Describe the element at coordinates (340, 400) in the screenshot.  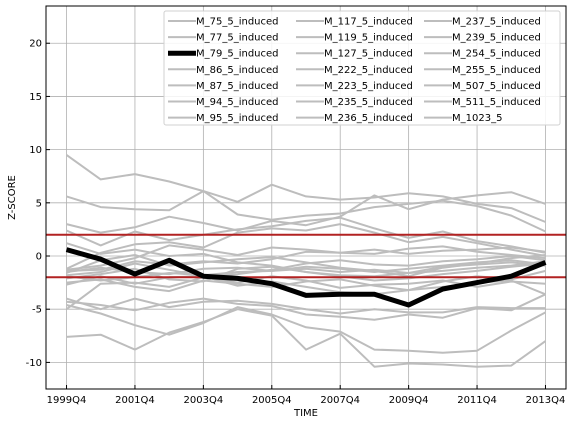
I see `x-tick-label: 2007Q4` at that location.